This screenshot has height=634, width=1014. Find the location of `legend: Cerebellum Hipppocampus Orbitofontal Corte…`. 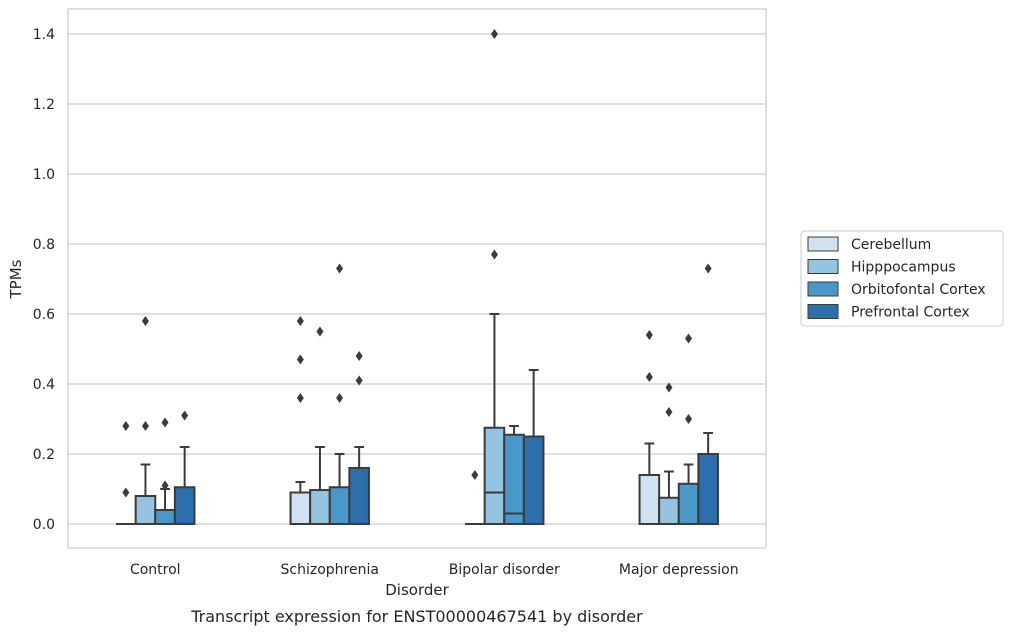

legend: Cerebellum Hipppocampus Orbitofontal Corte… is located at coordinates (902, 278).